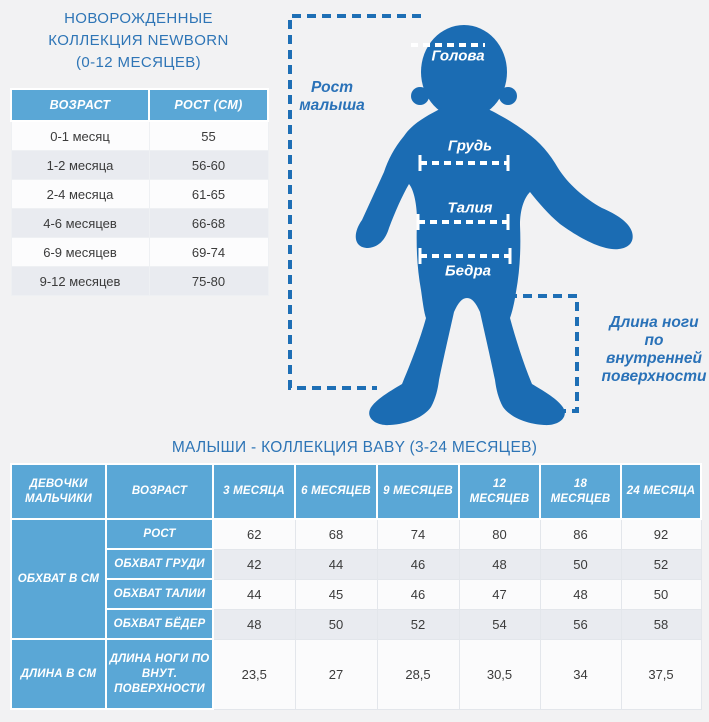 The image size is (709, 722). Describe the element at coordinates (499, 674) in the screenshot. I see `size-value-cell: 30,5` at that location.